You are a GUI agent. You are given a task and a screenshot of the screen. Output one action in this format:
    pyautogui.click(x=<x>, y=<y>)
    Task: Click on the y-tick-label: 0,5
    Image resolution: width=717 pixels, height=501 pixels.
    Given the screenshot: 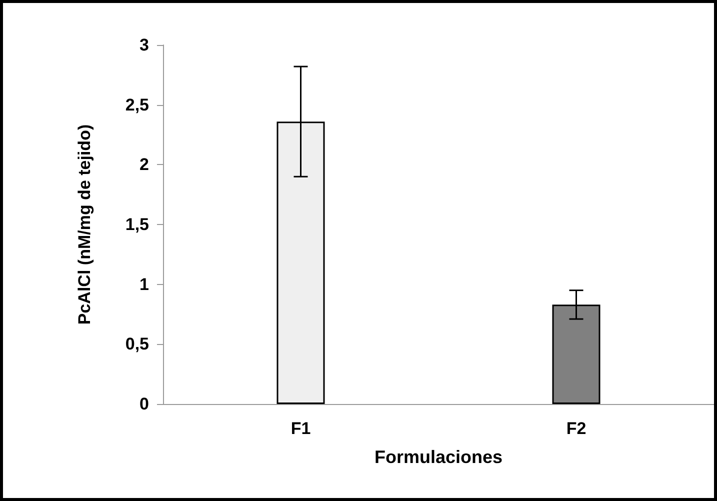 What is the action you would take?
    pyautogui.click(x=137, y=344)
    